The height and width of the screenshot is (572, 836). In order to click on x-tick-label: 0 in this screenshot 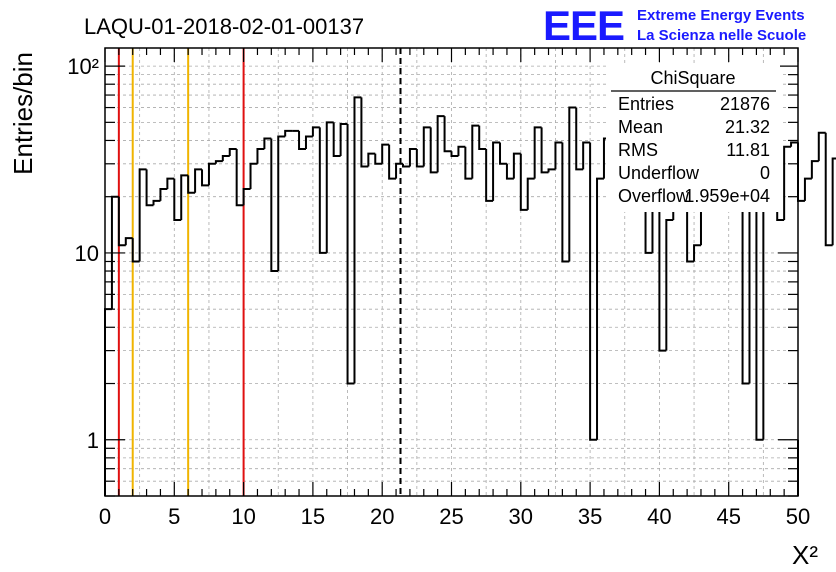, I will do `click(105, 516)`.